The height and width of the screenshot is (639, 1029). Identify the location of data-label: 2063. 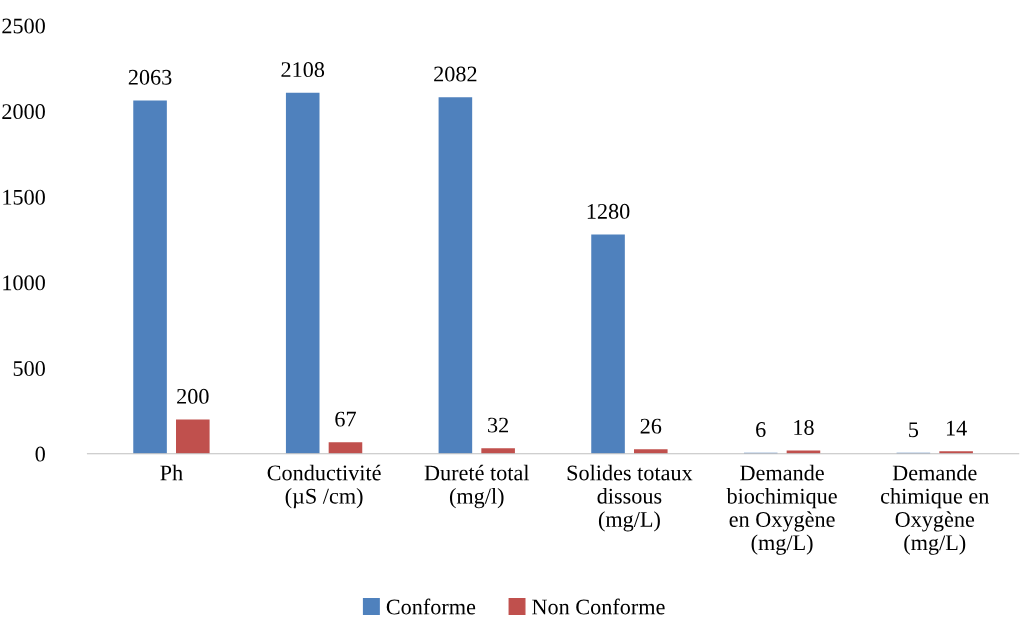
(150, 77).